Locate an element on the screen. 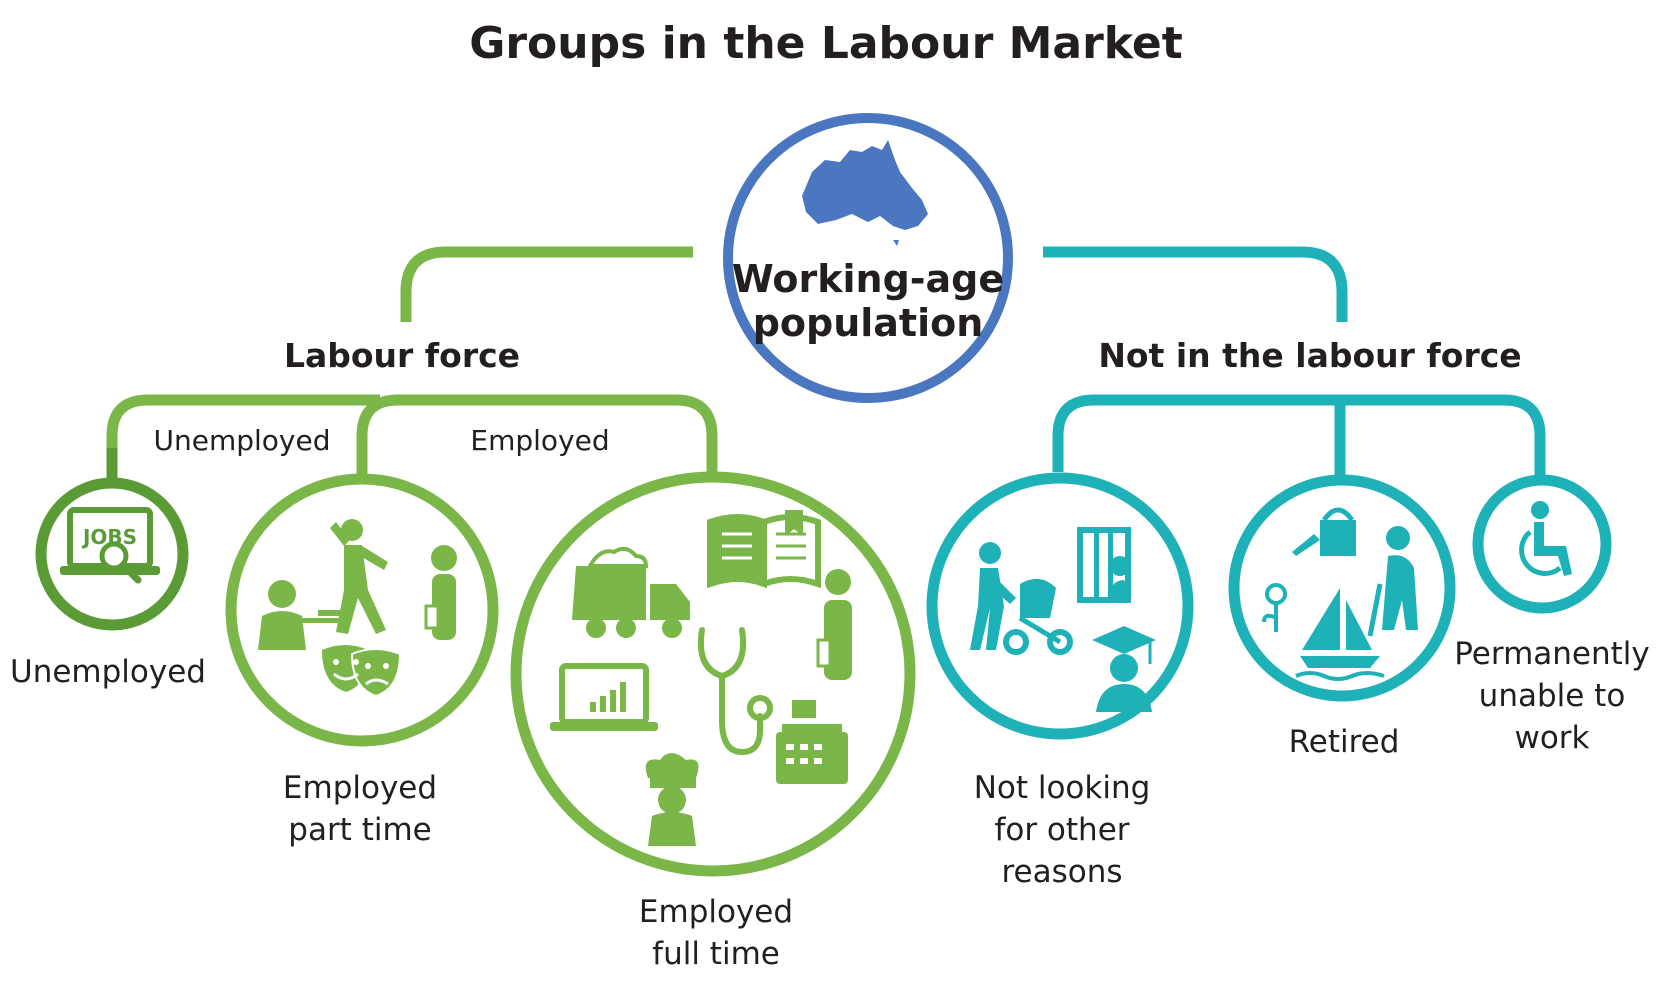 The width and height of the screenshot is (1668, 984). not-labour-connectors is located at coordinates (1294, 362).